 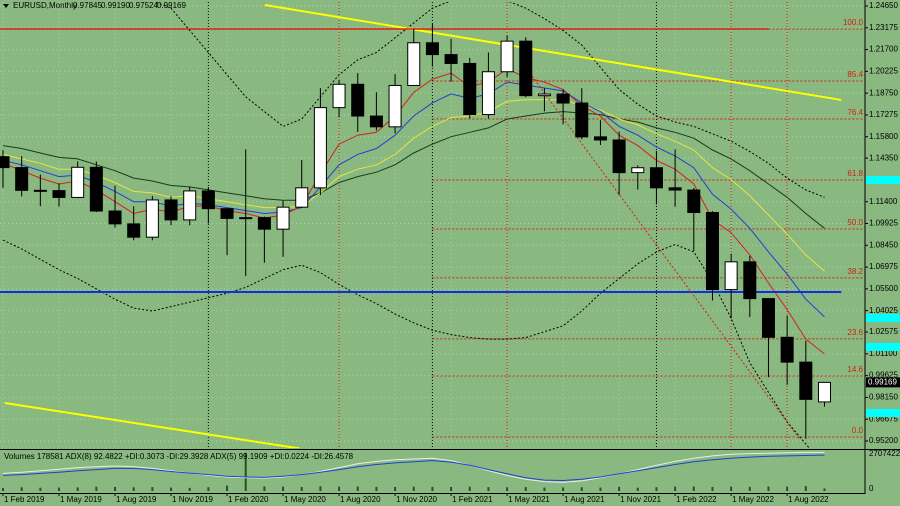 I want to click on x-tick-label: 1 Aug 2022, so click(x=808, y=499).